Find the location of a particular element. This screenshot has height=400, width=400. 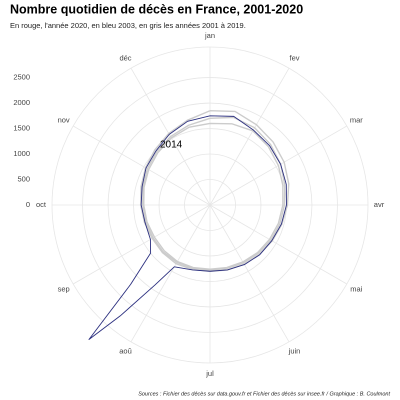

x-tick-label: déc is located at coordinates (125, 58).